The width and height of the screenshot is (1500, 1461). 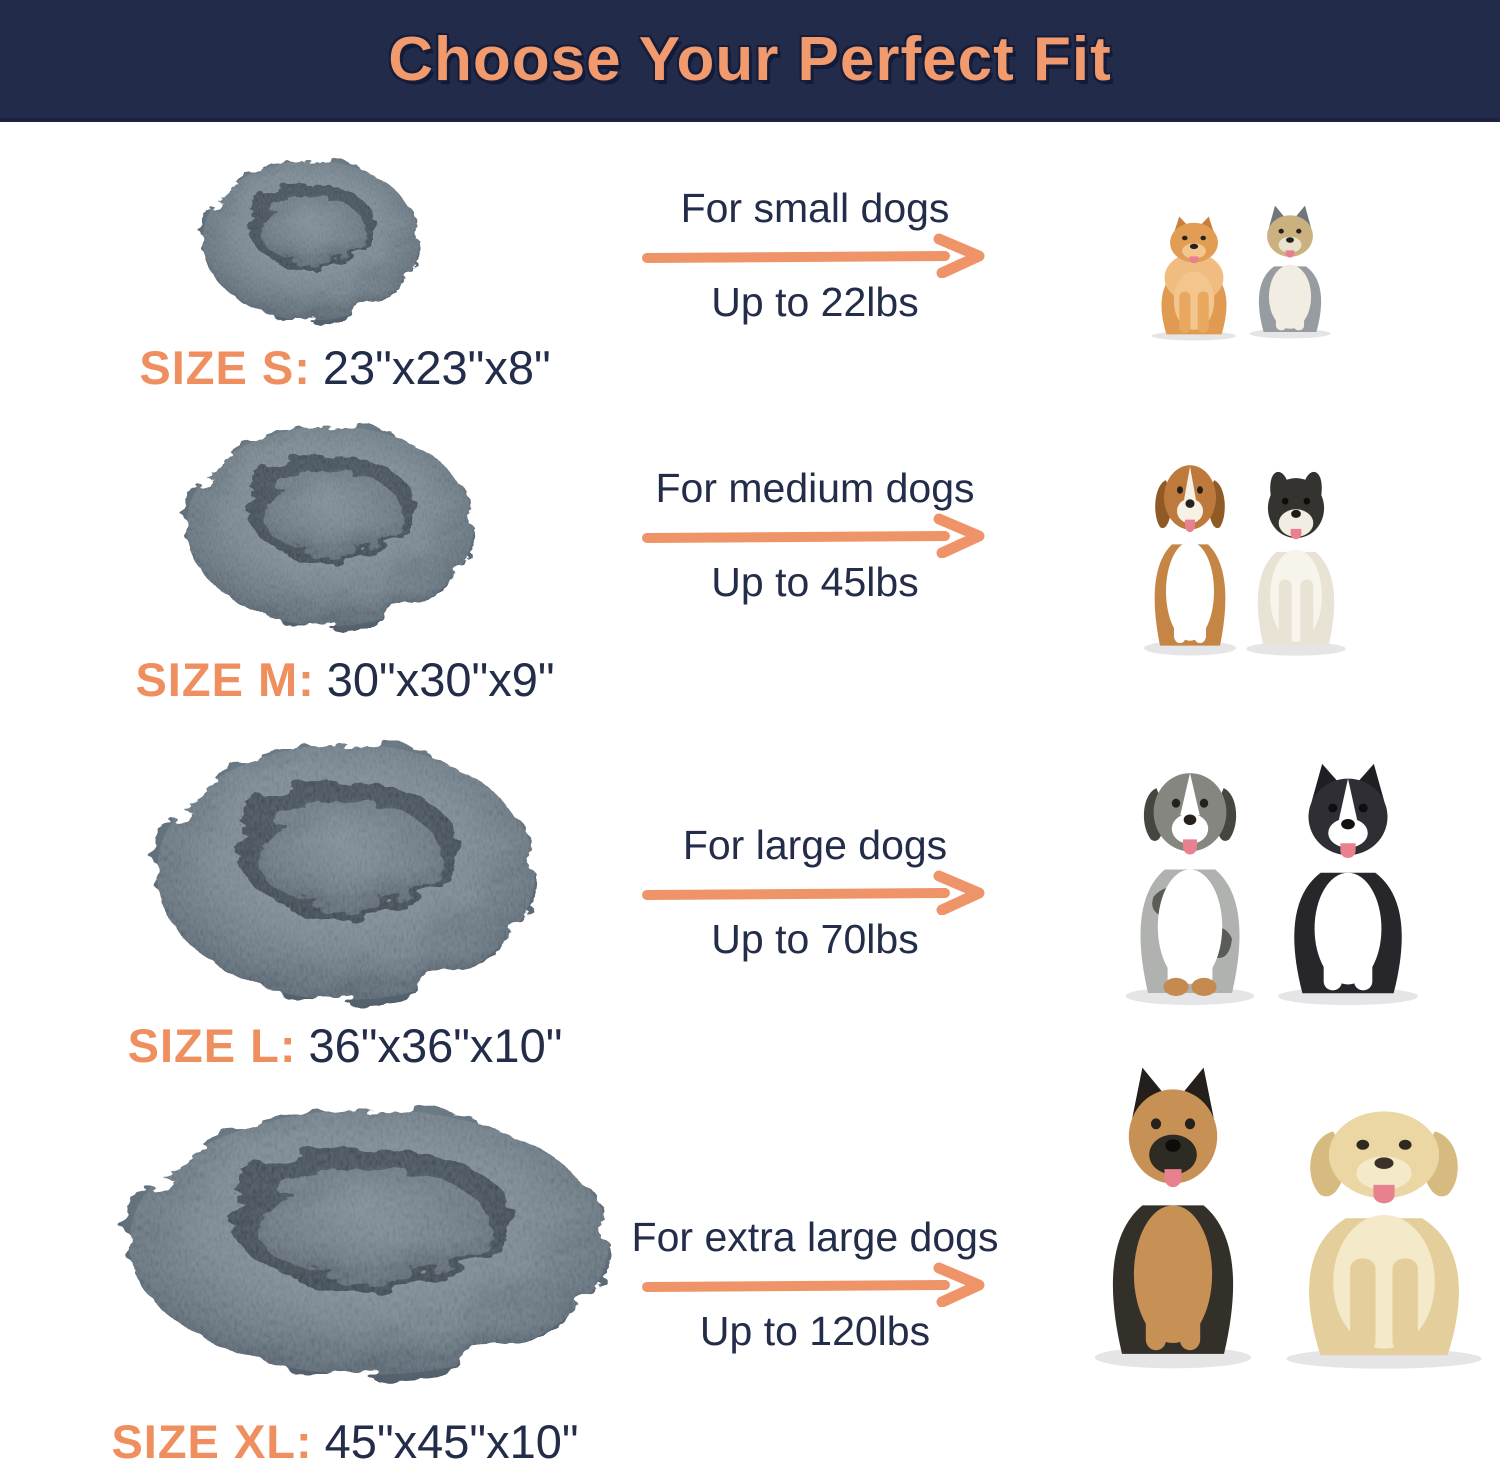 What do you see at coordinates (1348, 883) in the screenshot?
I see `border-collie-illustration` at bounding box center [1348, 883].